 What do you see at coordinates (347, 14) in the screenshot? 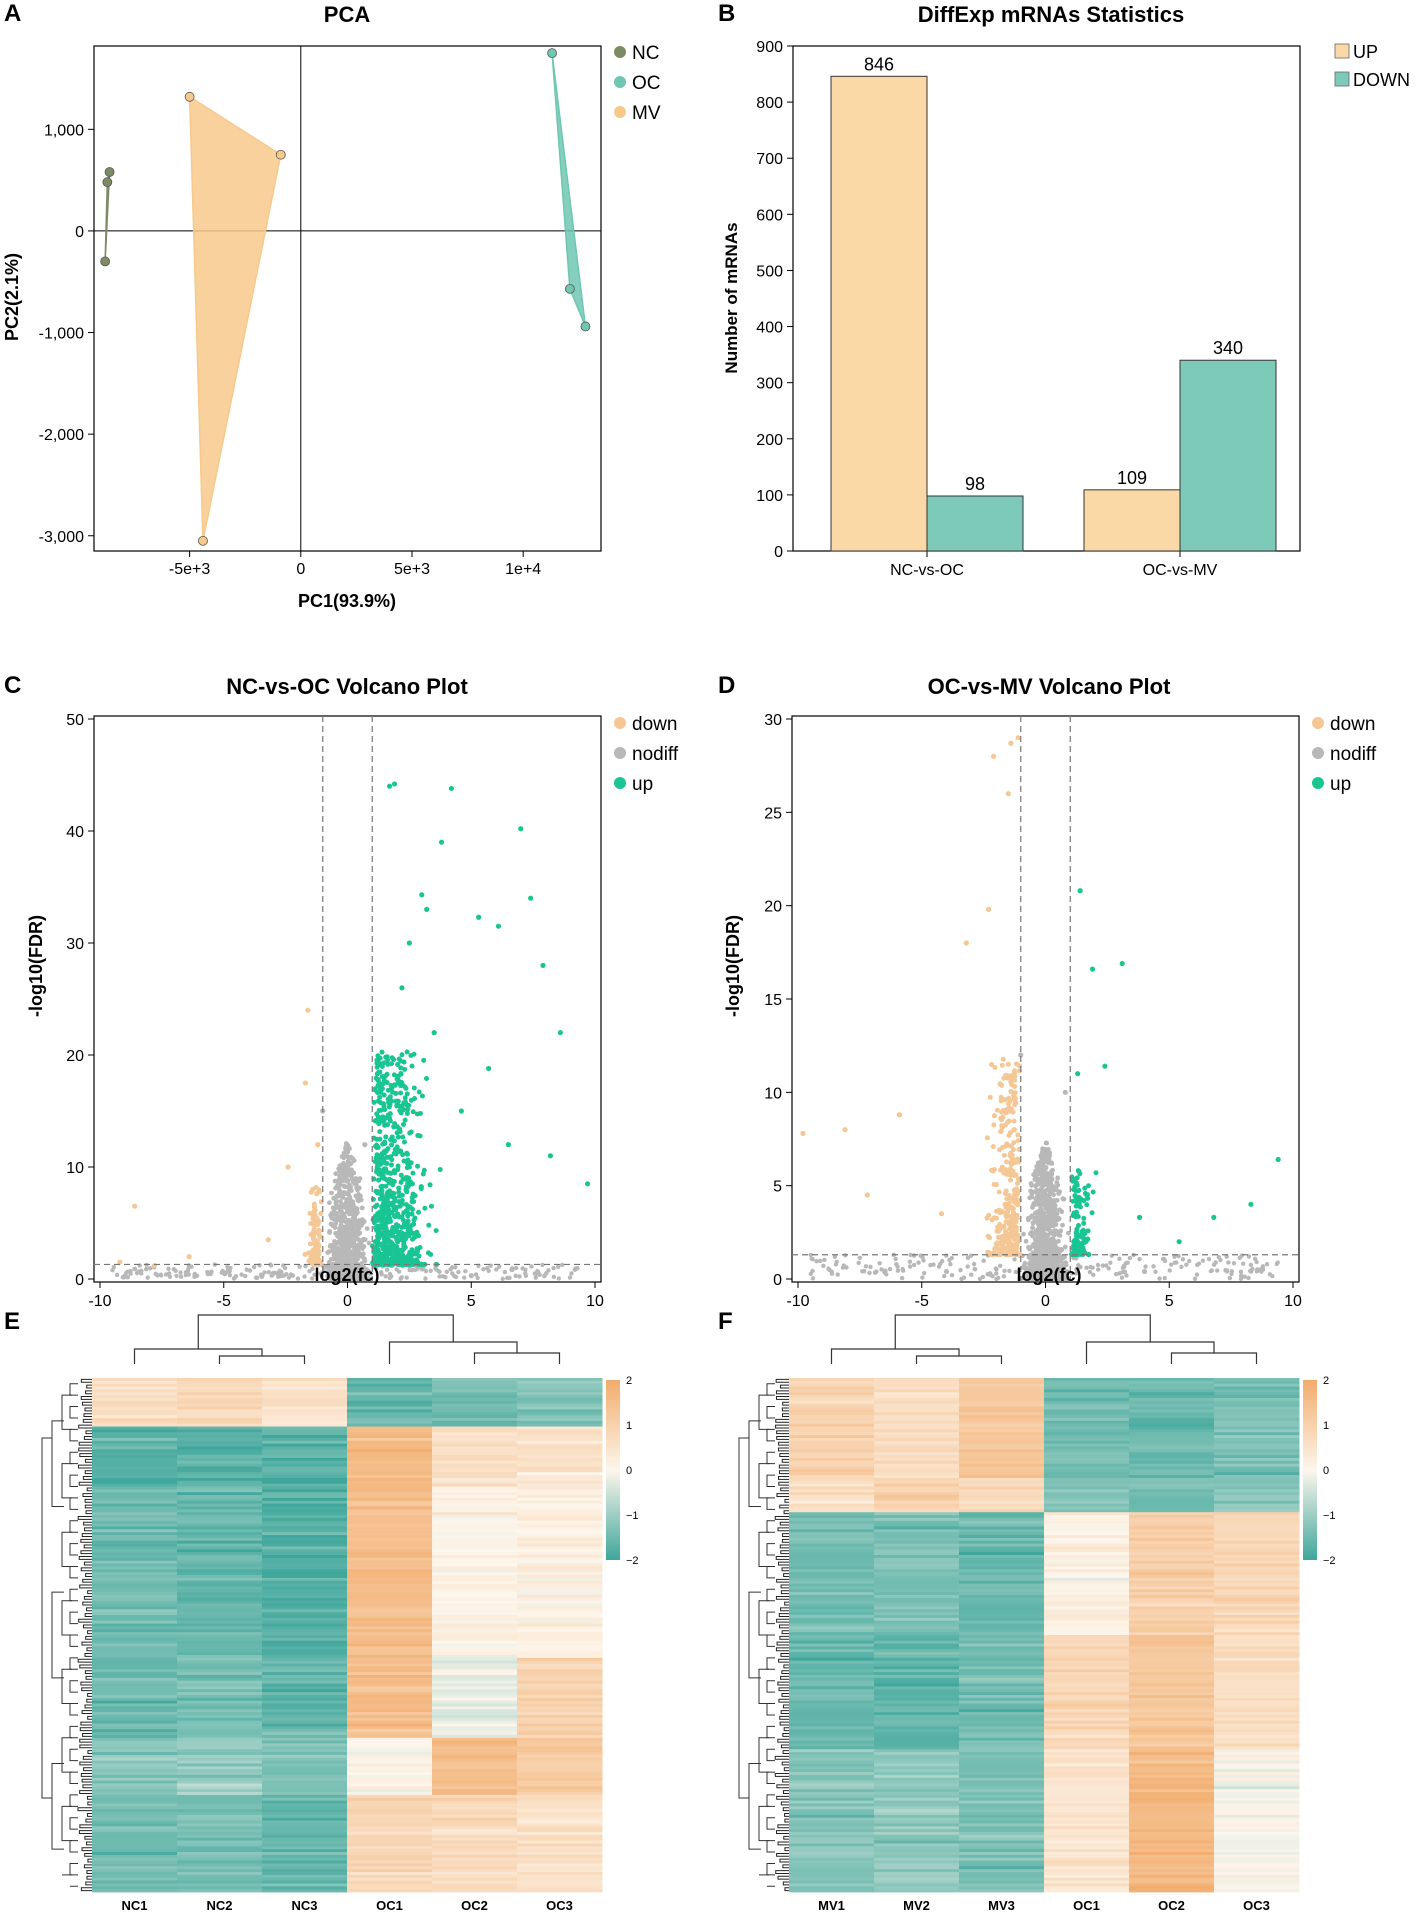
I see `chart-title: PCA` at bounding box center [347, 14].